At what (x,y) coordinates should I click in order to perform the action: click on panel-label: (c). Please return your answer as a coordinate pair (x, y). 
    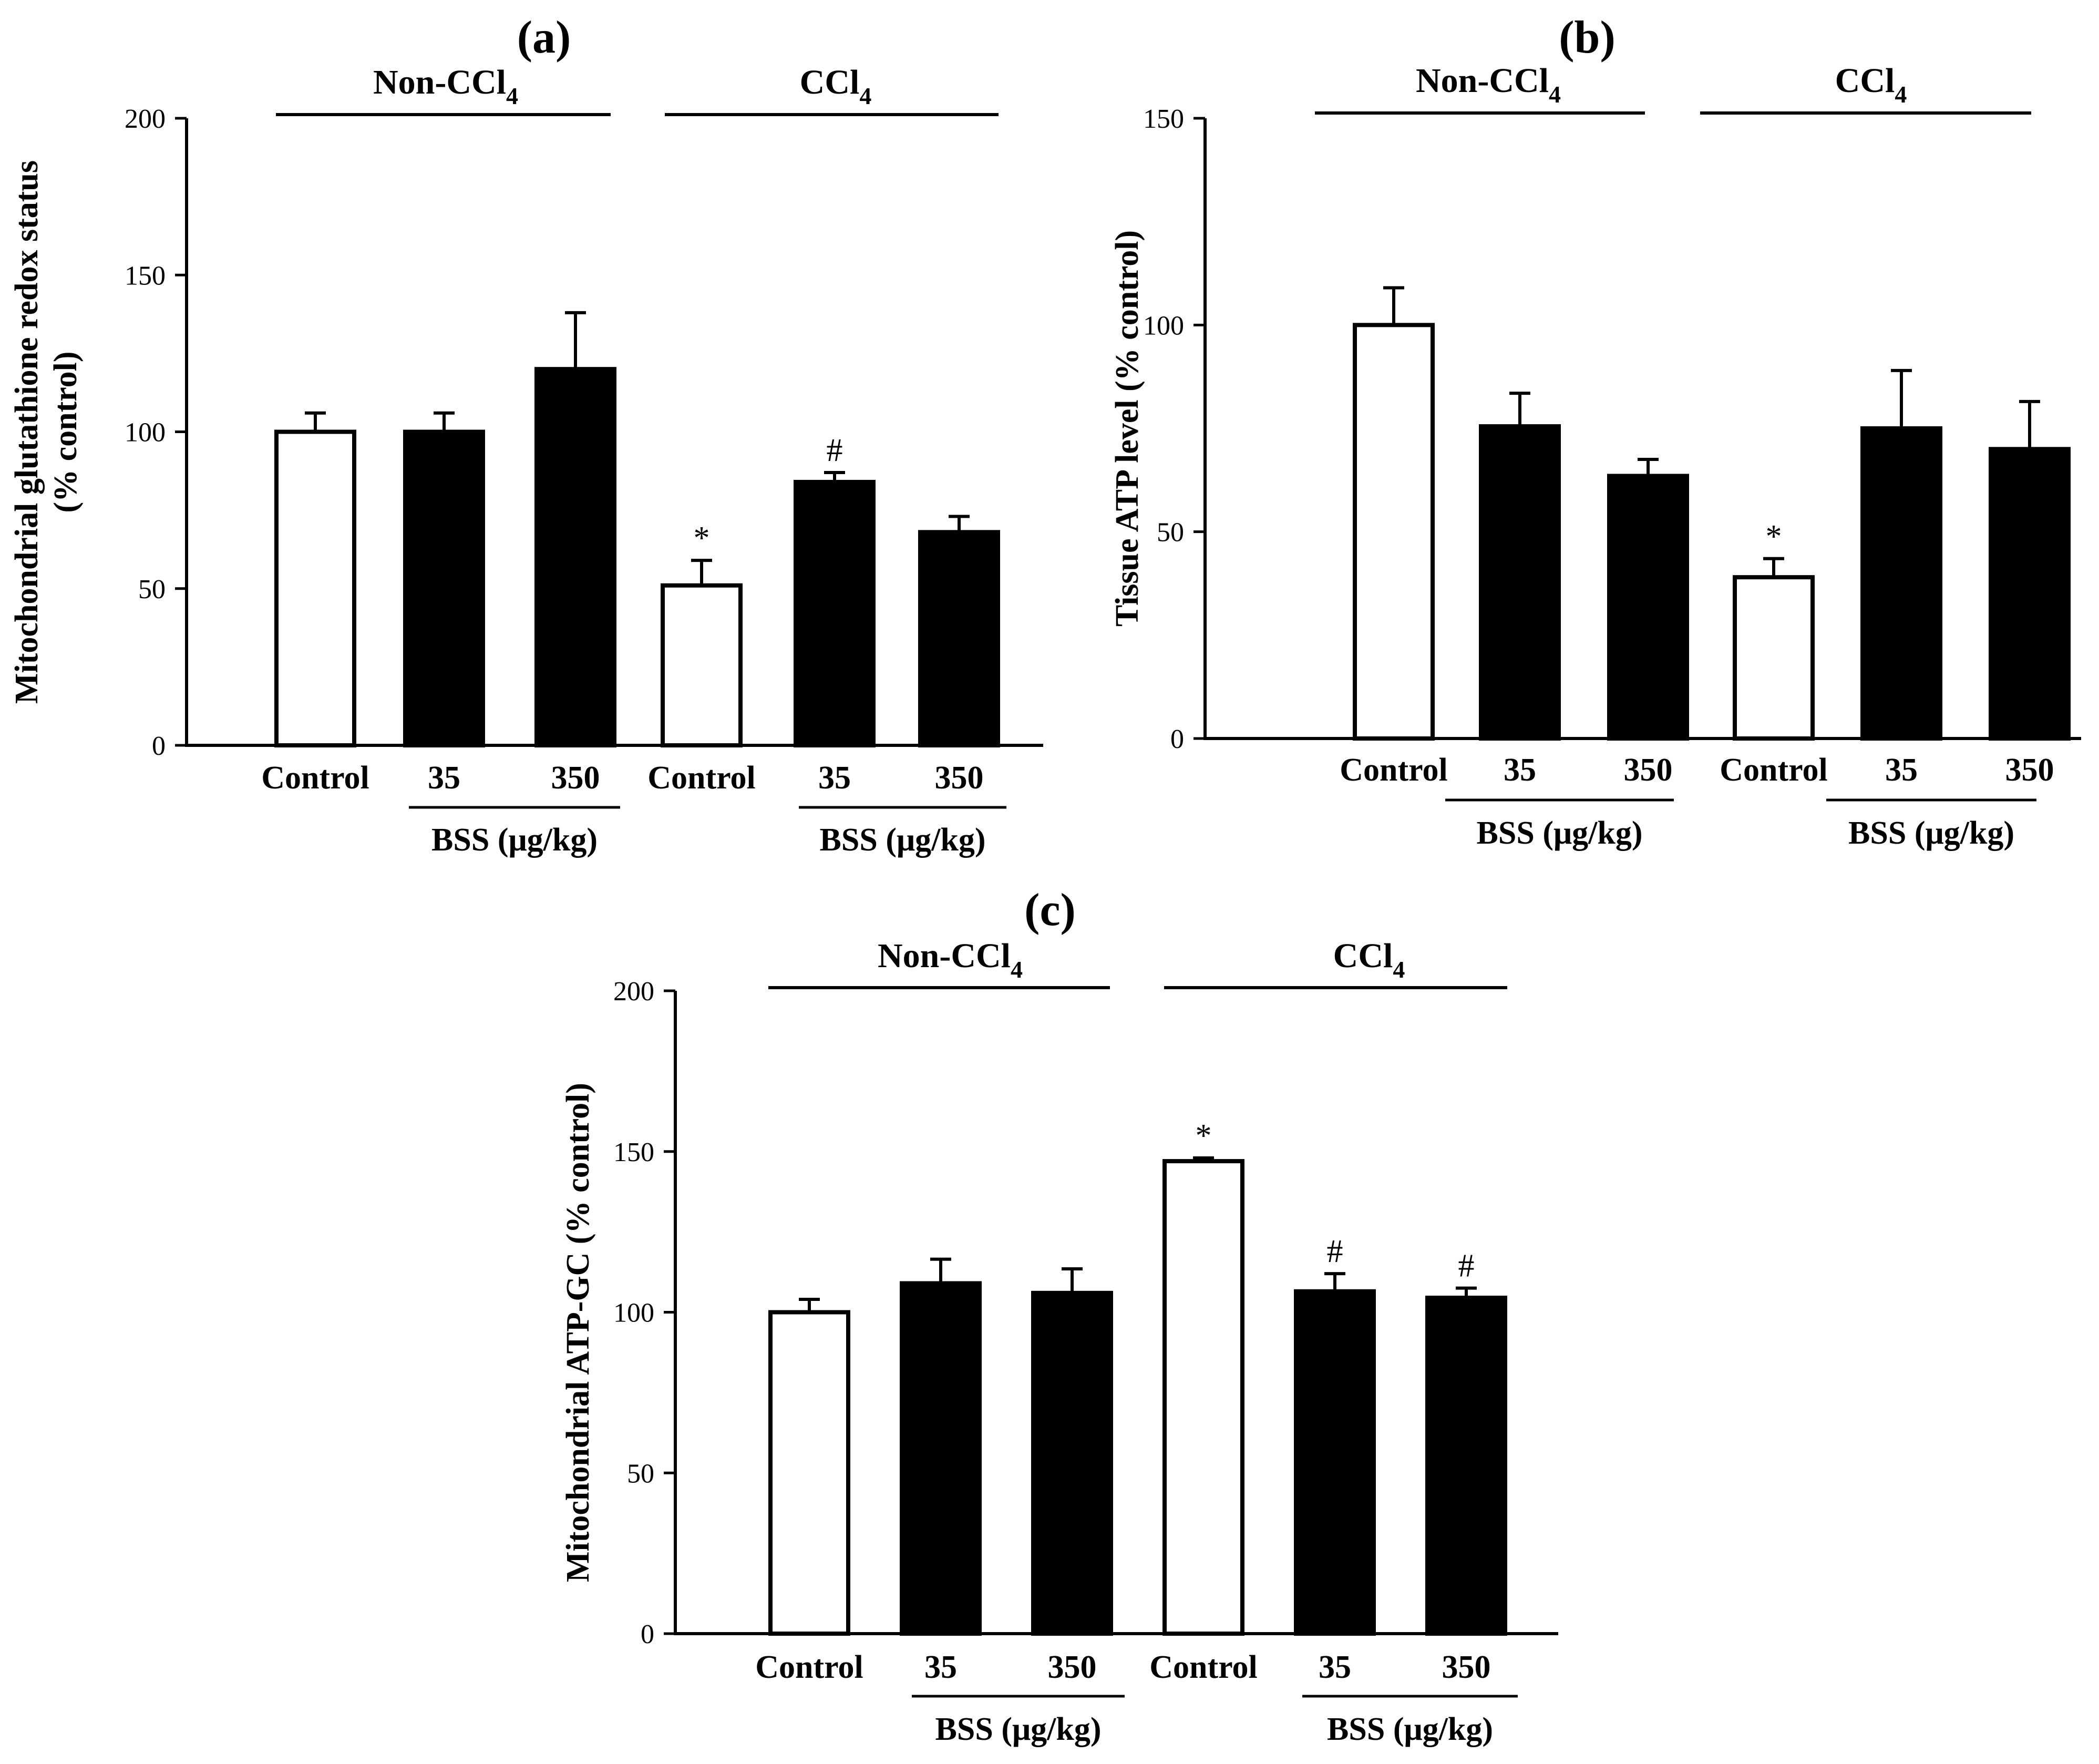
    Looking at the image, I should click on (1050, 911).